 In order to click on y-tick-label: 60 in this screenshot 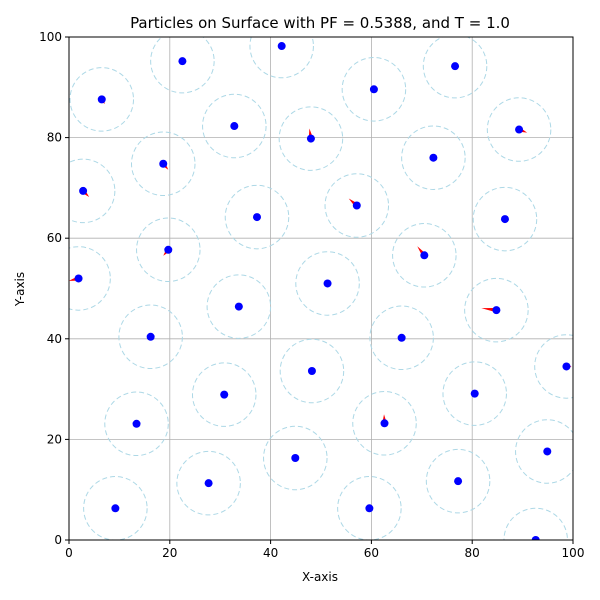, I will do `click(54, 238)`.